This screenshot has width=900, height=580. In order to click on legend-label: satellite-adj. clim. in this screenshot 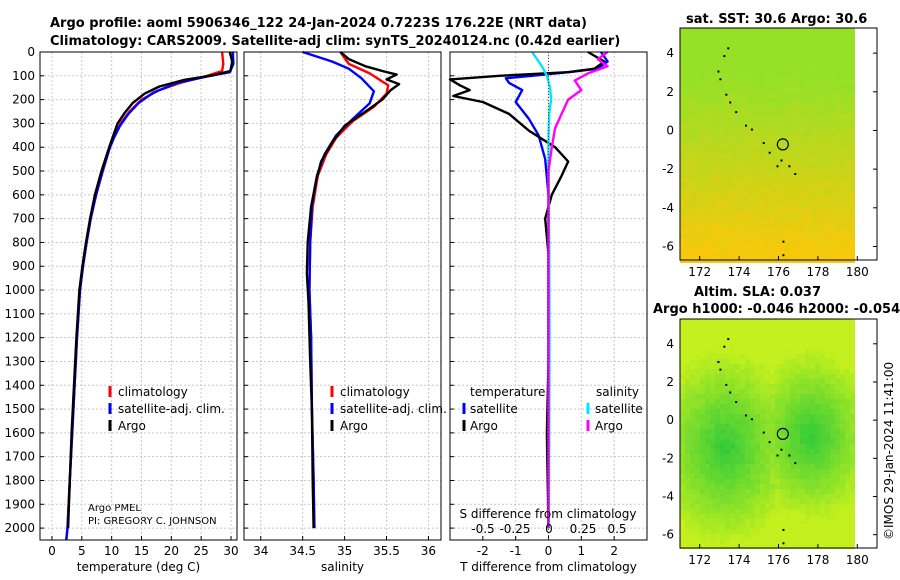, I will do `click(393, 409)`.